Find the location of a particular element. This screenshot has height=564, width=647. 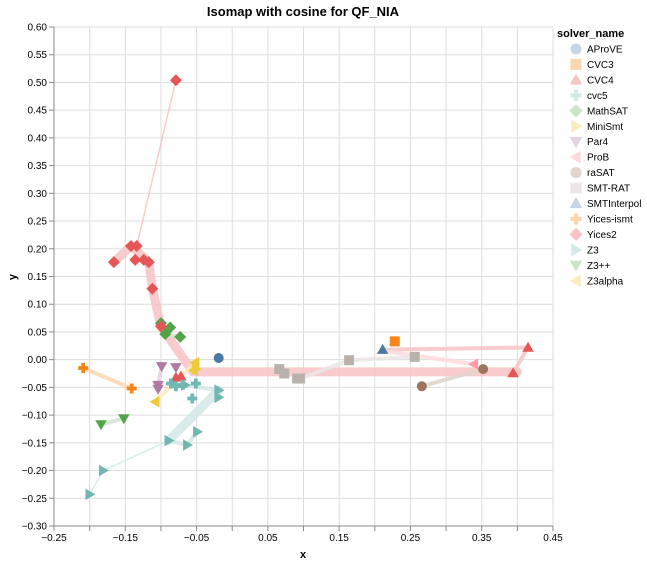

legend-label: ProB is located at coordinates (598, 158).